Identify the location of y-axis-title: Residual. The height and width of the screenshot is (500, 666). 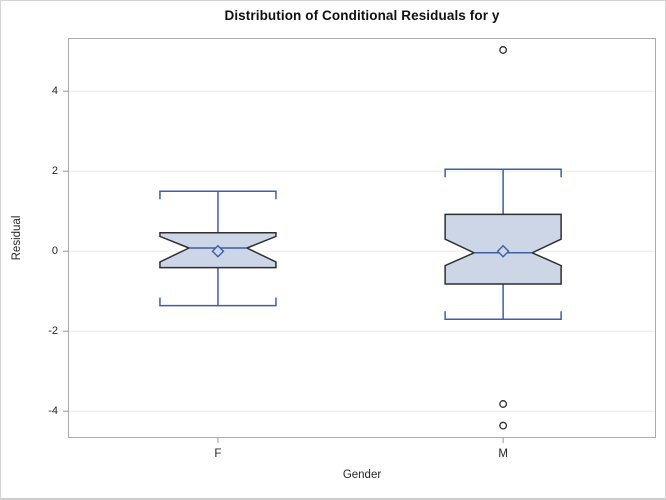
(17, 238).